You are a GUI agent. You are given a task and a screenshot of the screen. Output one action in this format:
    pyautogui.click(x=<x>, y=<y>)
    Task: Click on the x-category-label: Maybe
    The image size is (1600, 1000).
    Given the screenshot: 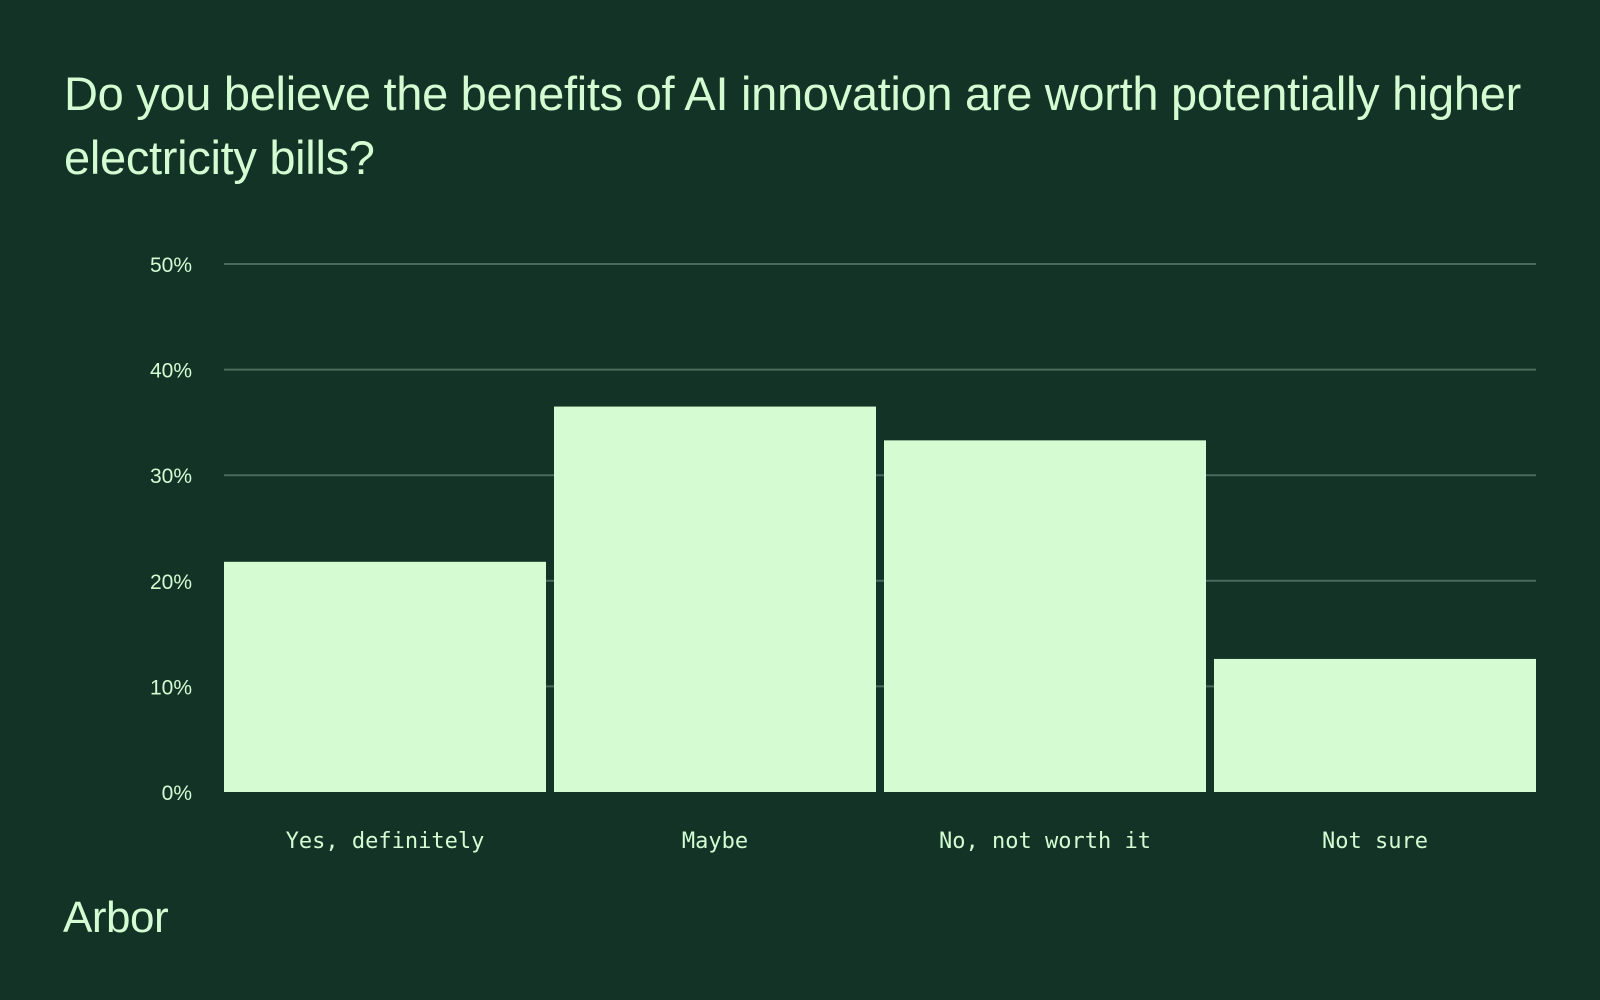 What is the action you would take?
    pyautogui.click(x=715, y=841)
    